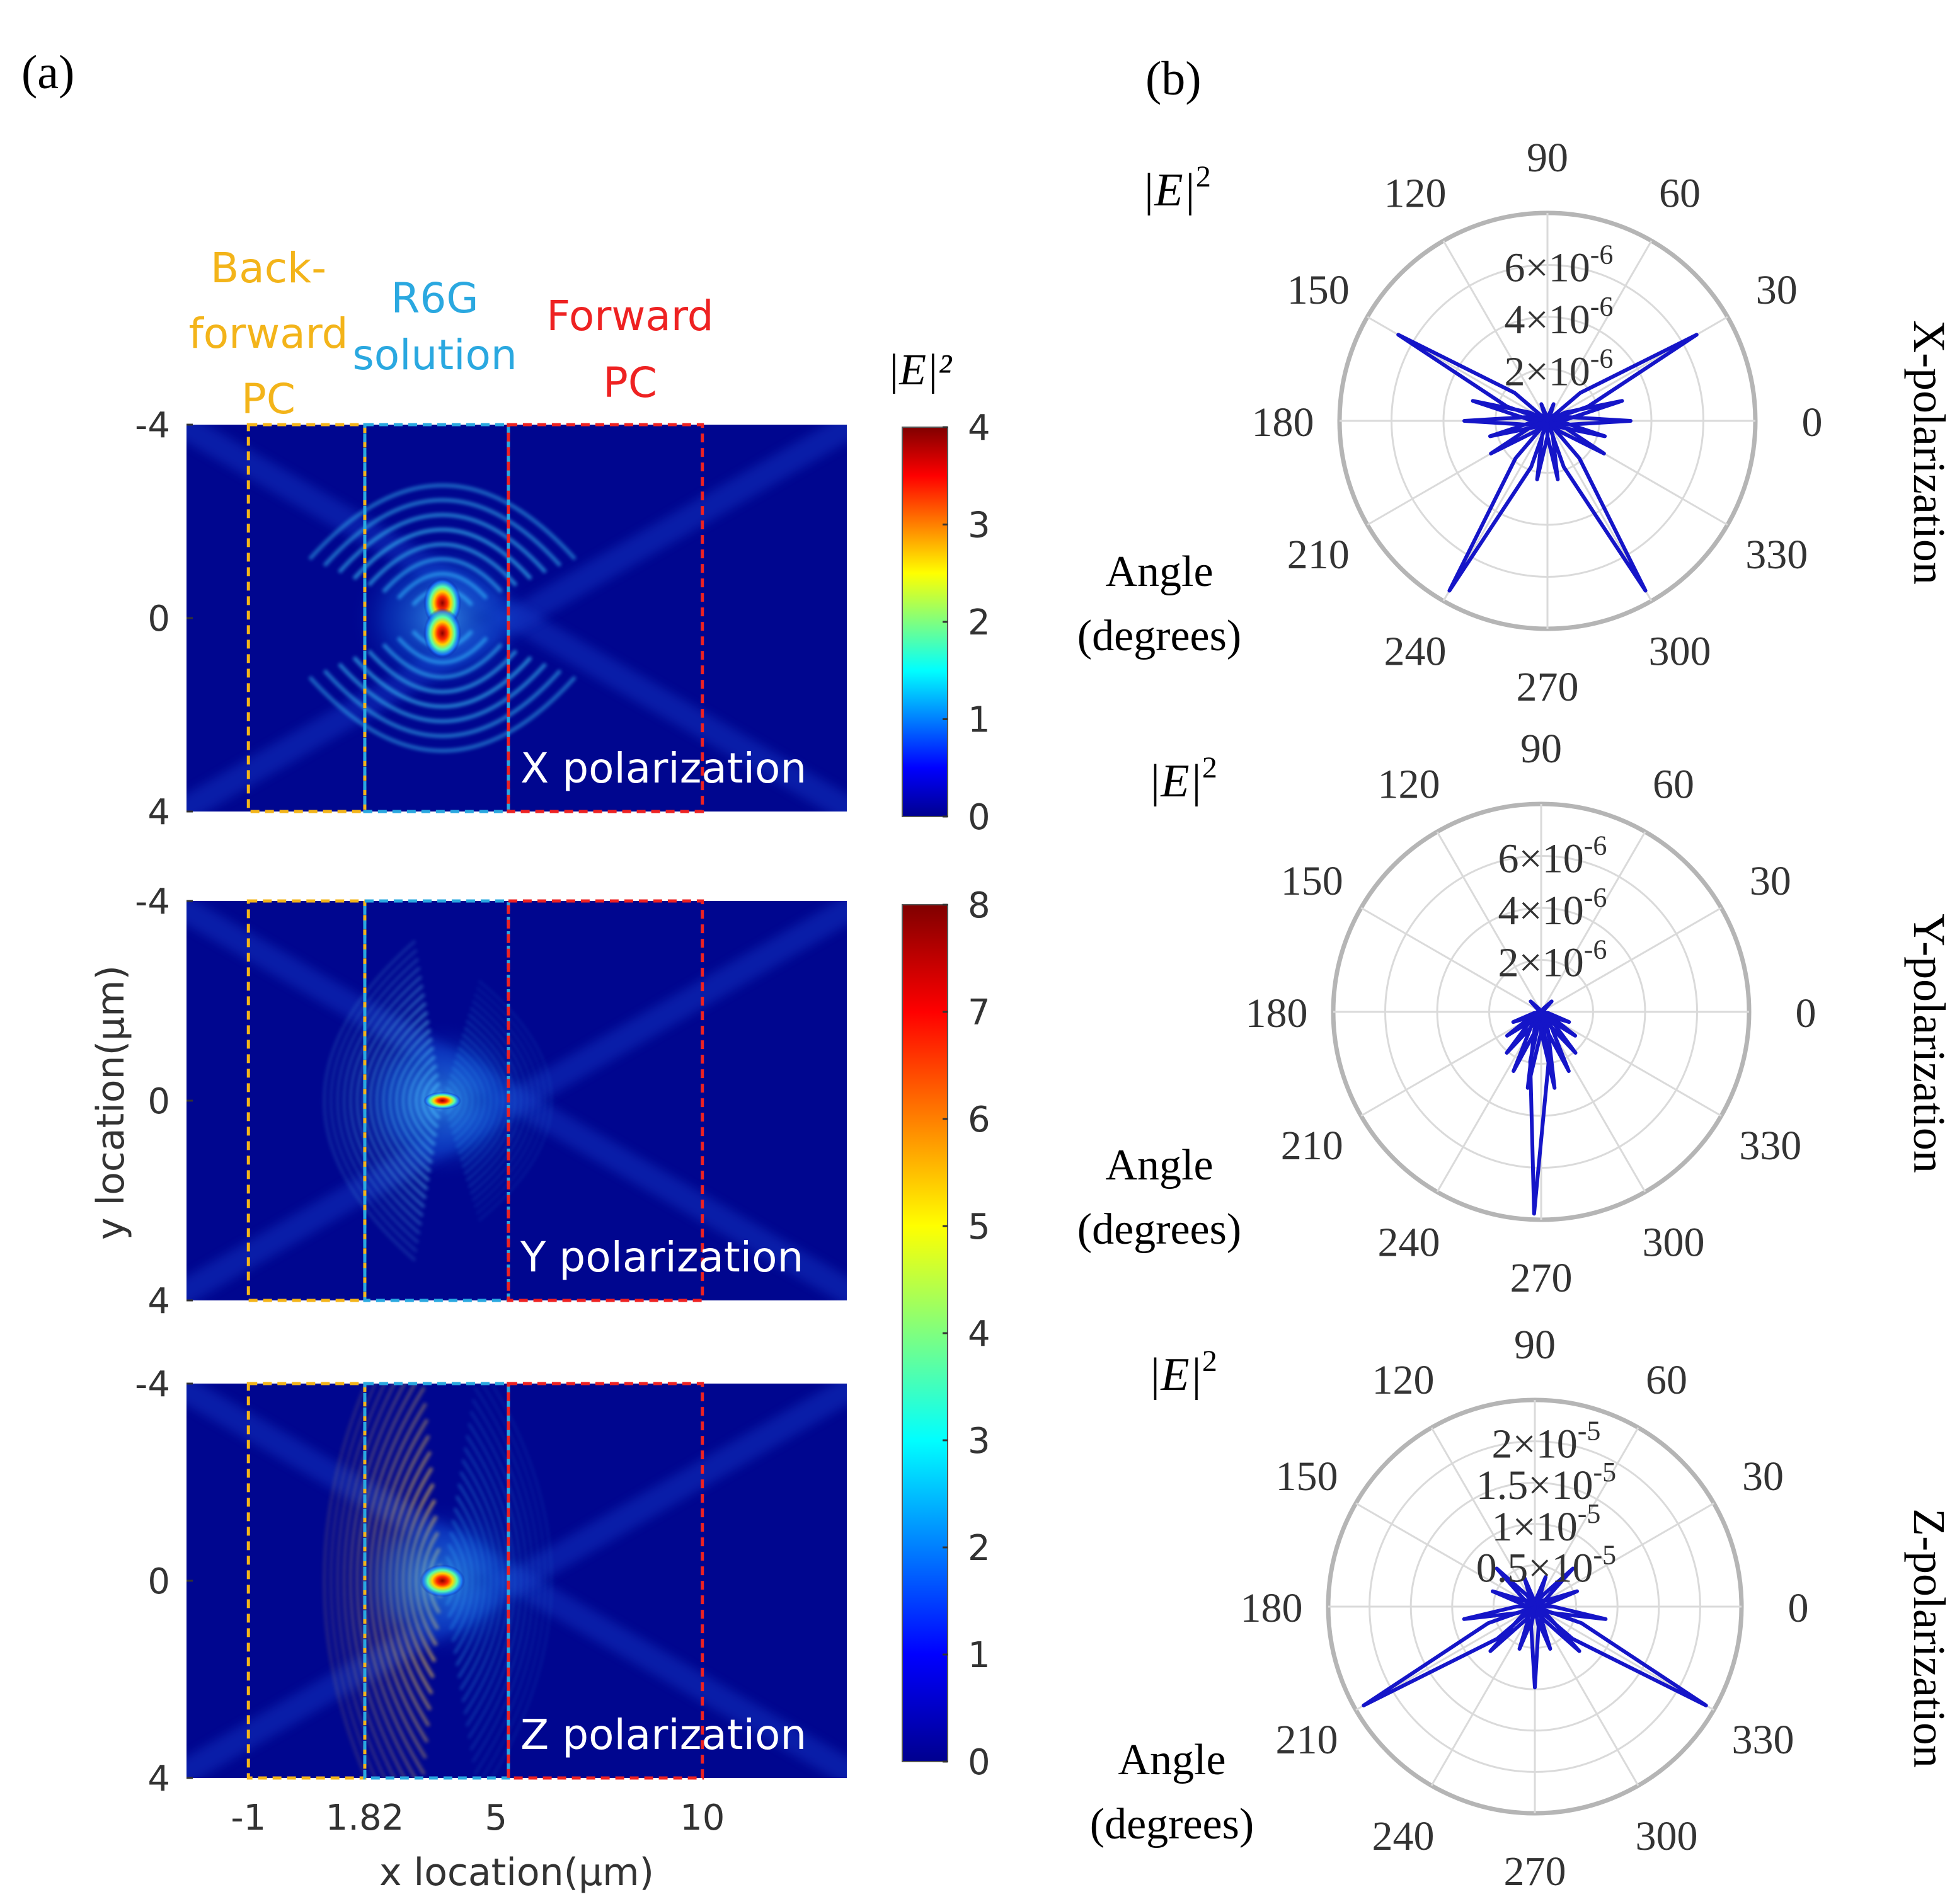 This screenshot has height=1904, width=1957. What do you see at coordinates (1605, 1472) in the screenshot?
I see `radius-exponent: -5` at bounding box center [1605, 1472].